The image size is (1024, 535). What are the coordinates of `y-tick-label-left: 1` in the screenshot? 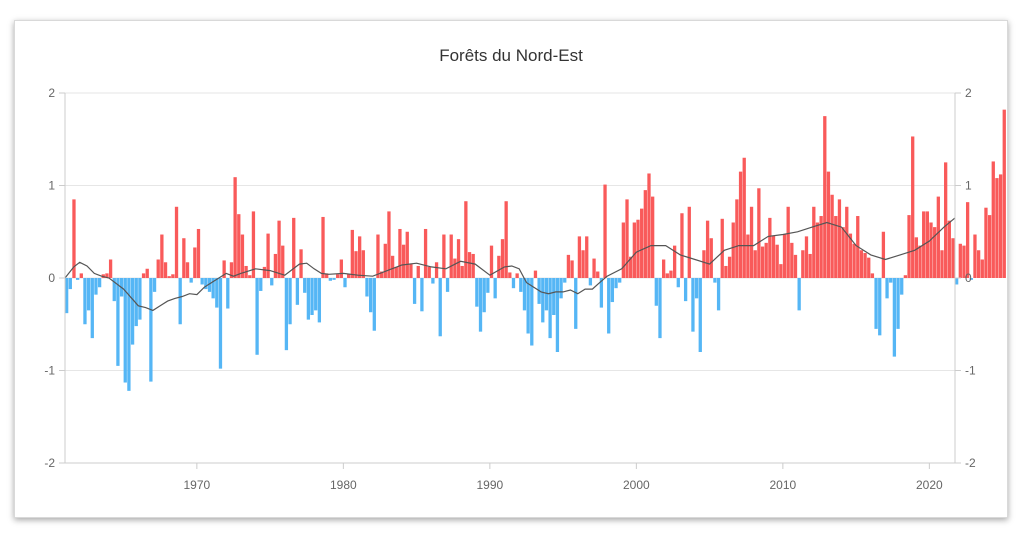 It's located at (51, 186).